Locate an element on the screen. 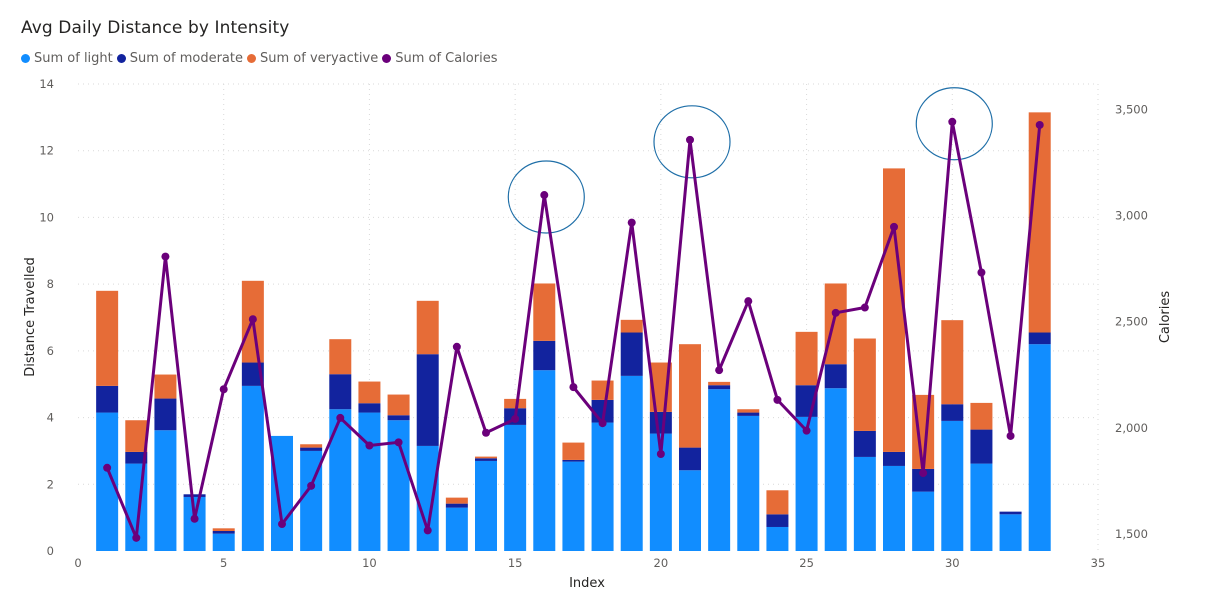  legend-item-veryactive: Sum of veryactive is located at coordinates (312, 58).